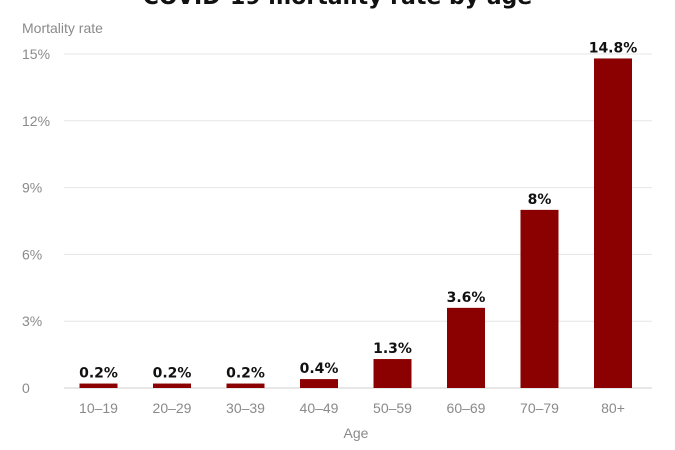 Image resolution: width=675 pixels, height=450 pixels. I want to click on x-tick-label: 50–59, so click(392, 408).